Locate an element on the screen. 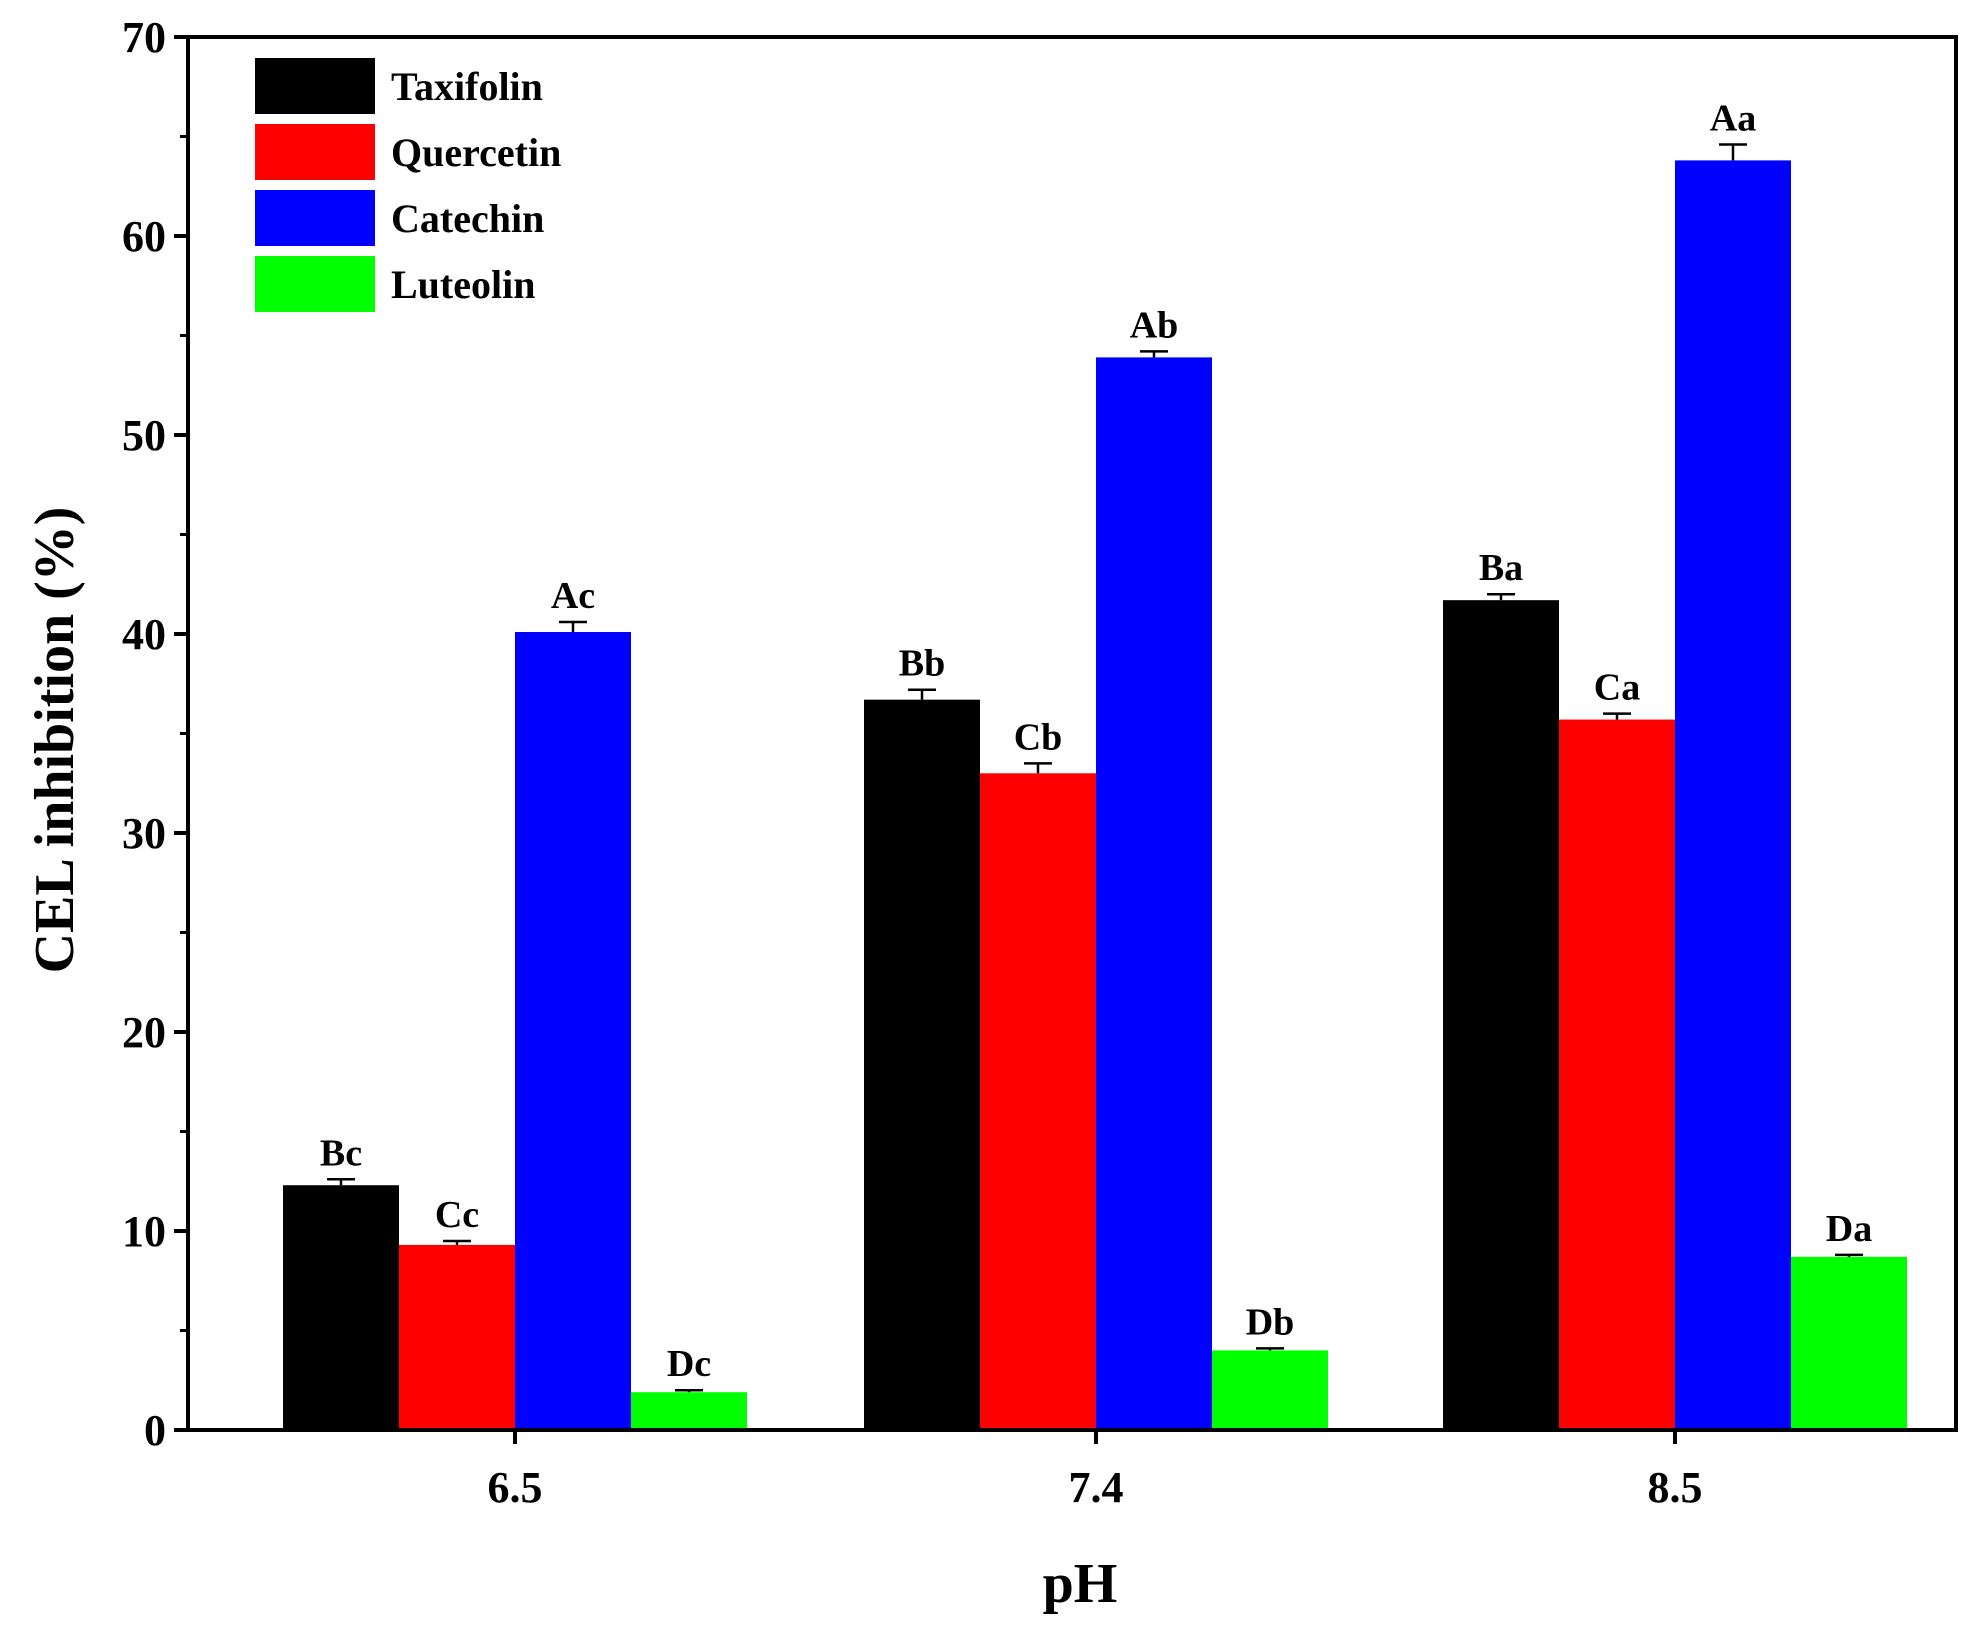 This screenshot has height=1640, width=1964. y-tick-label-10: 10 is located at coordinates (144, 1231).